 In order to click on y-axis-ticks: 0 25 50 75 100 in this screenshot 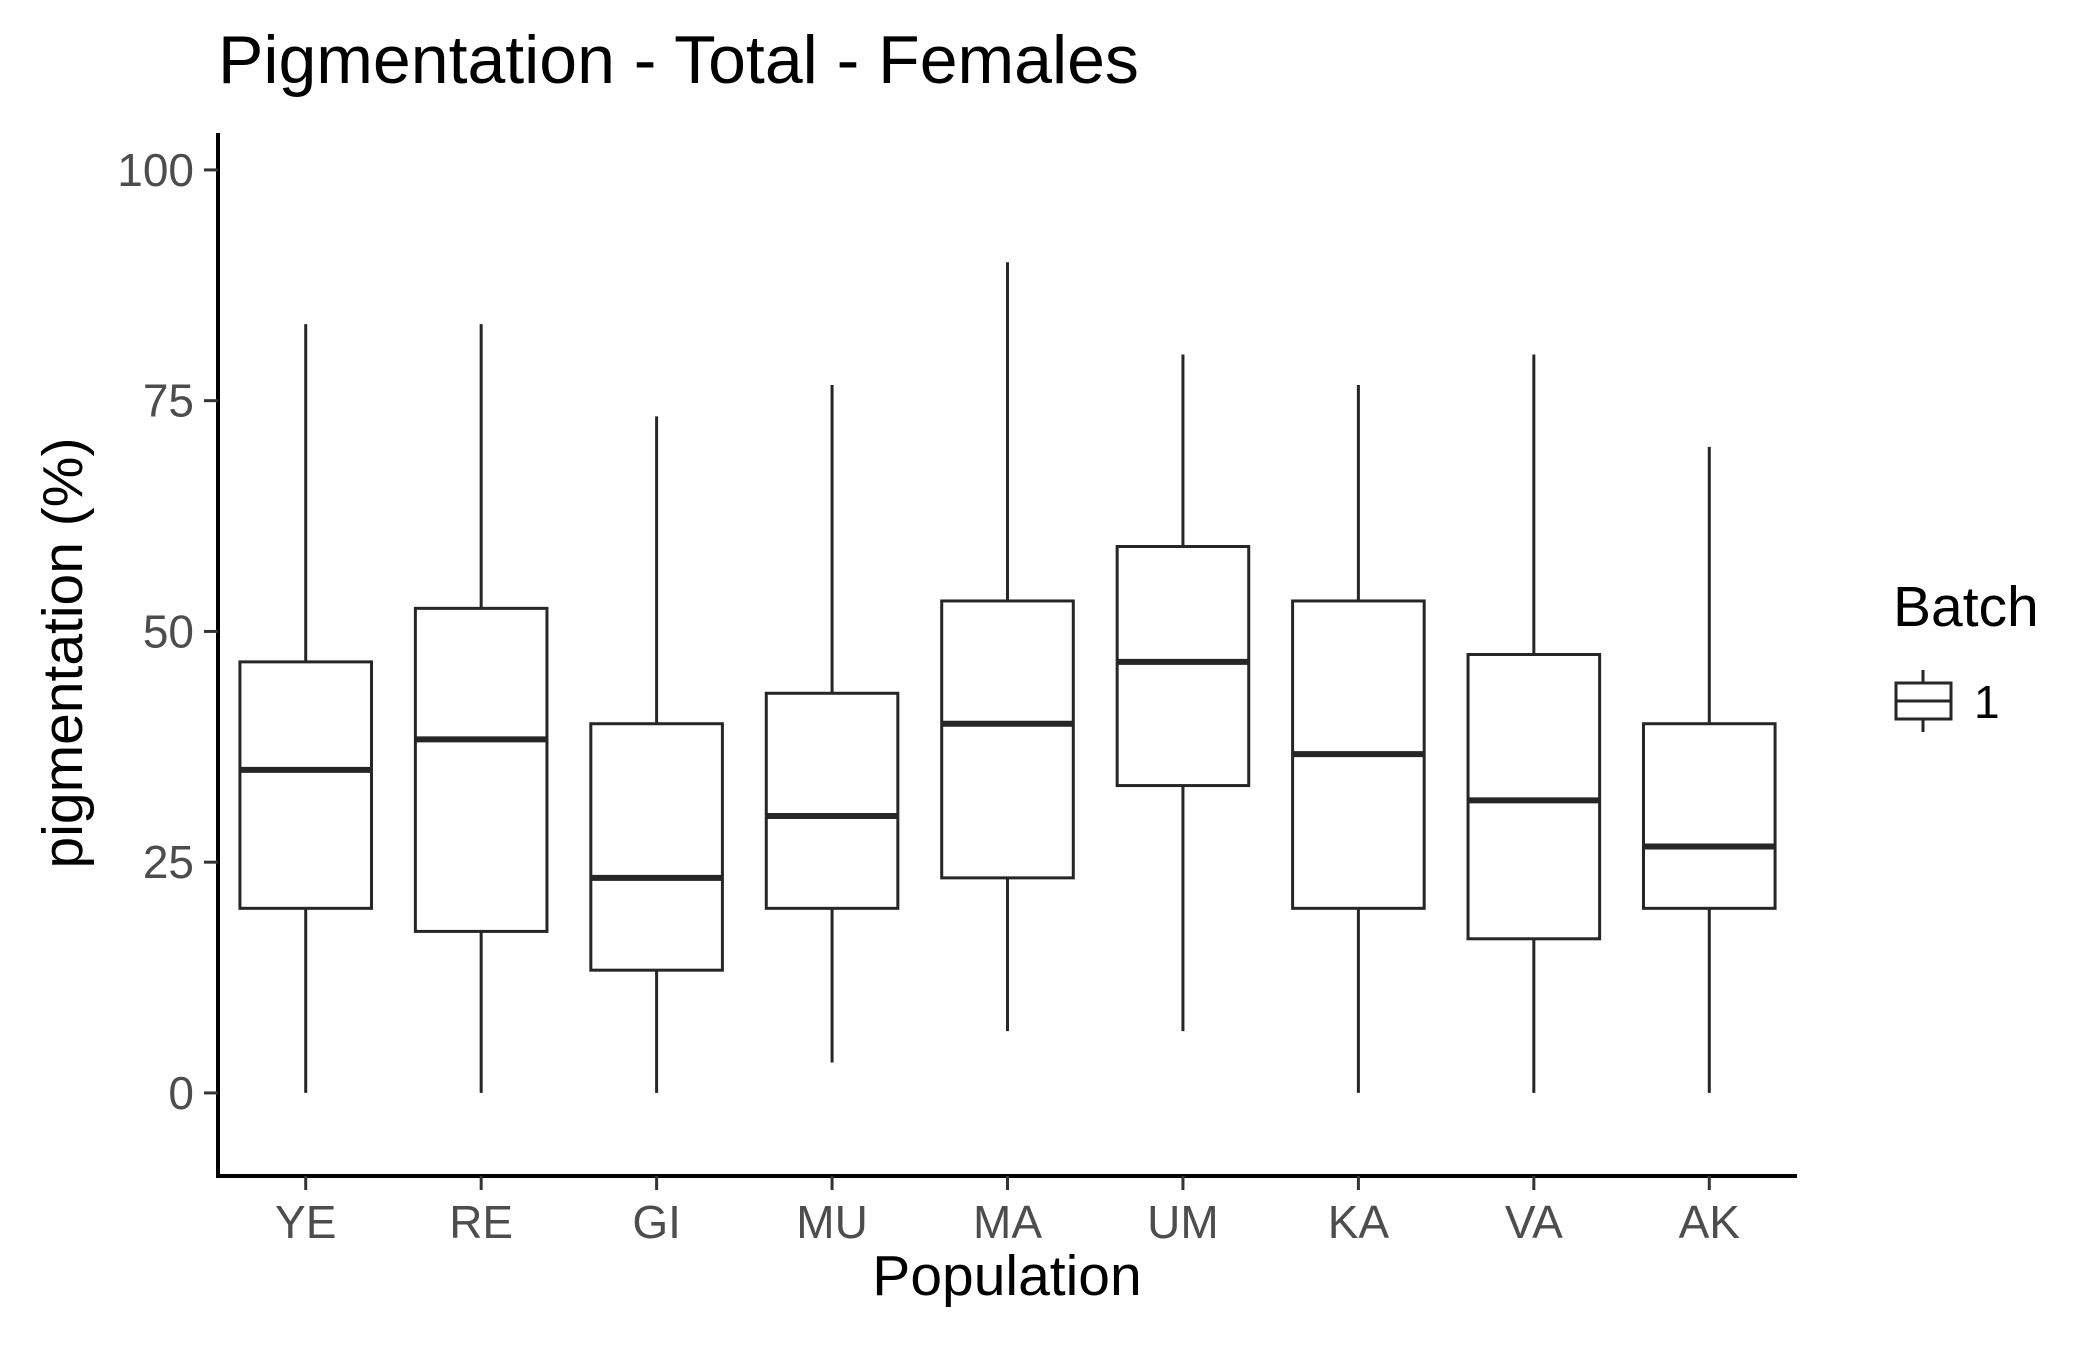, I will do `click(167, 631)`.